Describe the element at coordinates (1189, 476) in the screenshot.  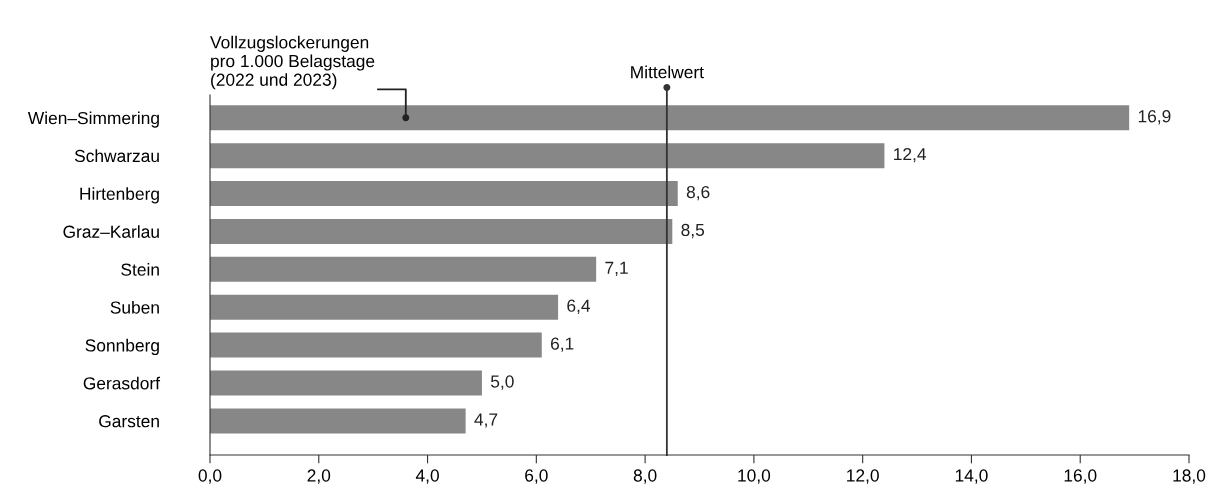
I see `x-tick-label: 18,0` at that location.